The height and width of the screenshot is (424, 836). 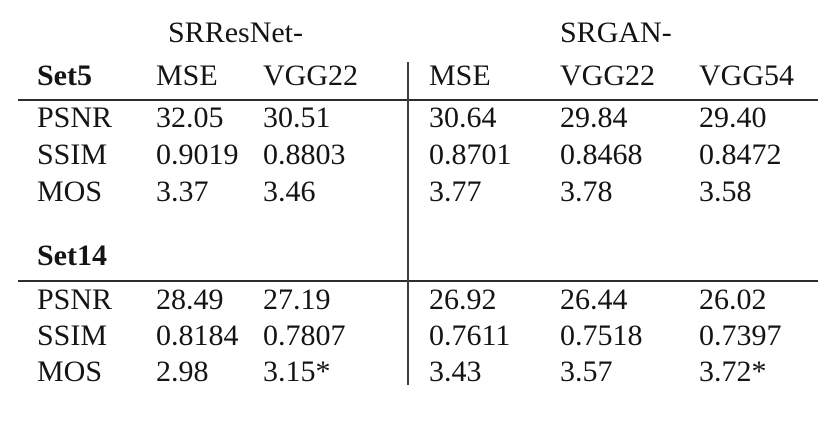 I want to click on section-header-row-set14: Set14, so click(x=418, y=255).